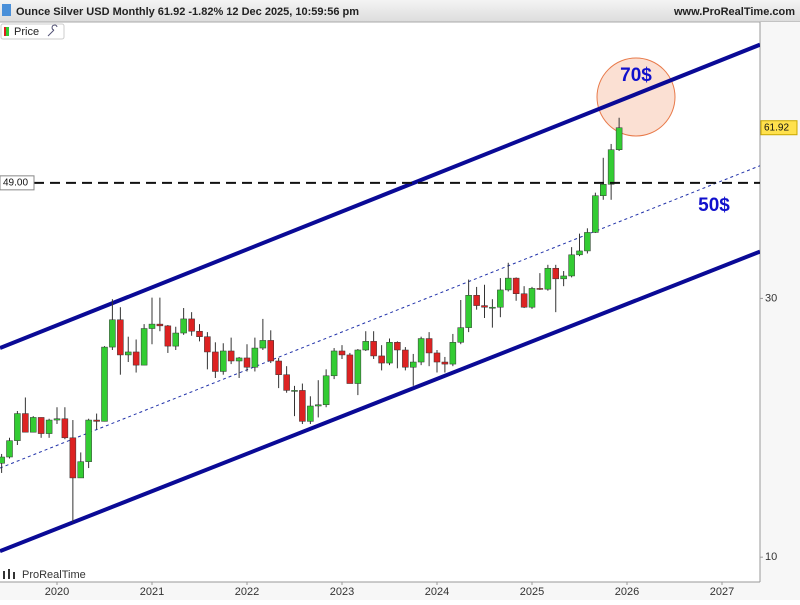 The image size is (800, 605). I want to click on annotation: 50$, so click(714, 205).